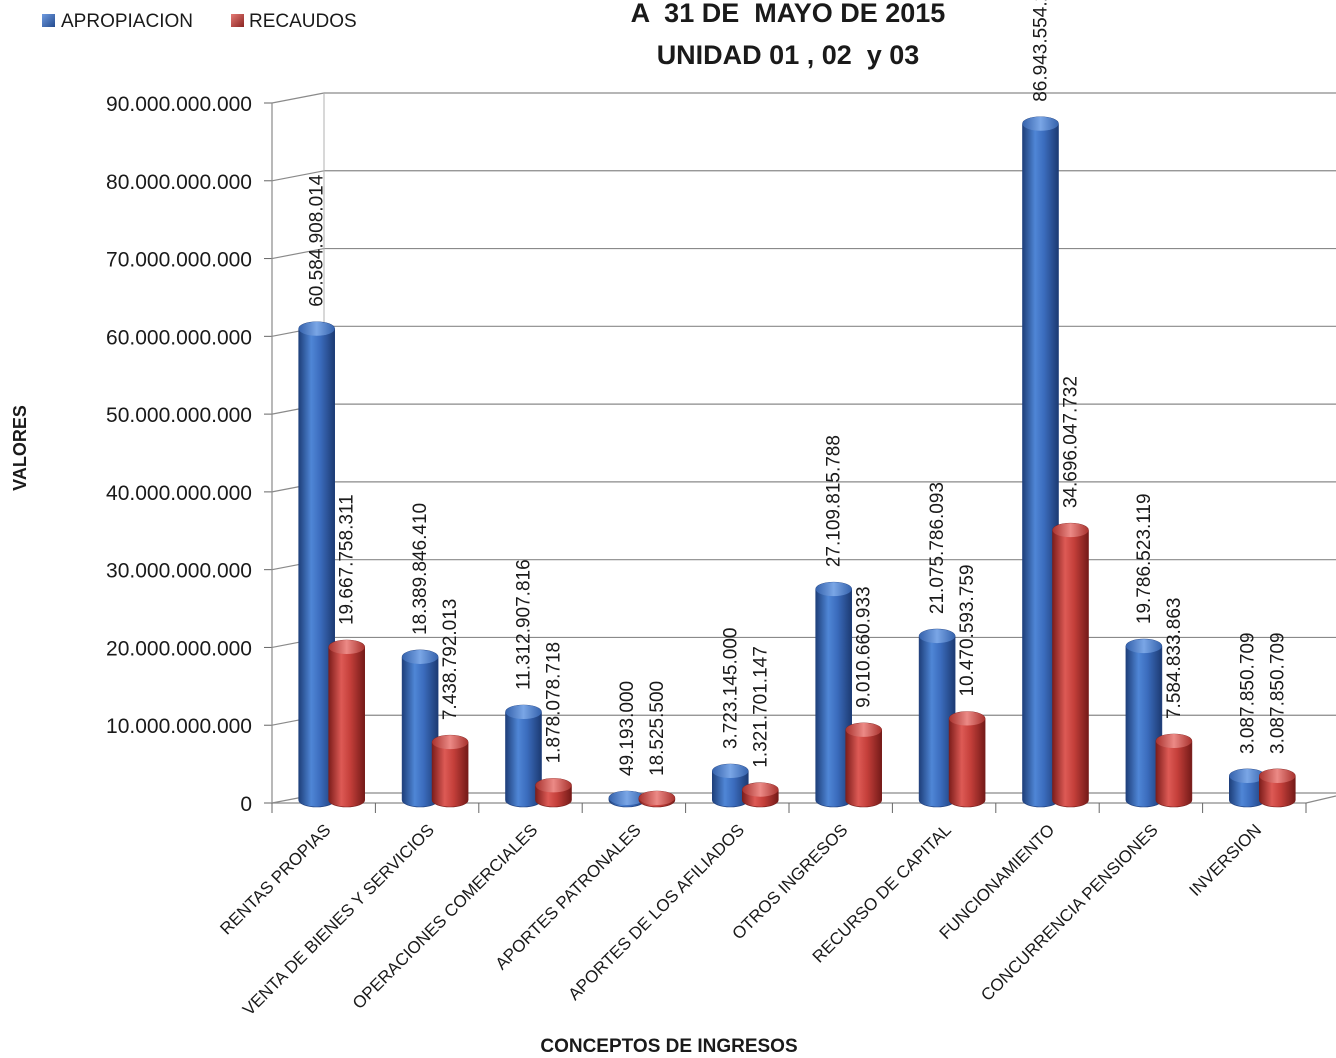 The image size is (1336, 1058). I want to click on data-label-apropiacion: 86.943.554.252, so click(1041, 51).